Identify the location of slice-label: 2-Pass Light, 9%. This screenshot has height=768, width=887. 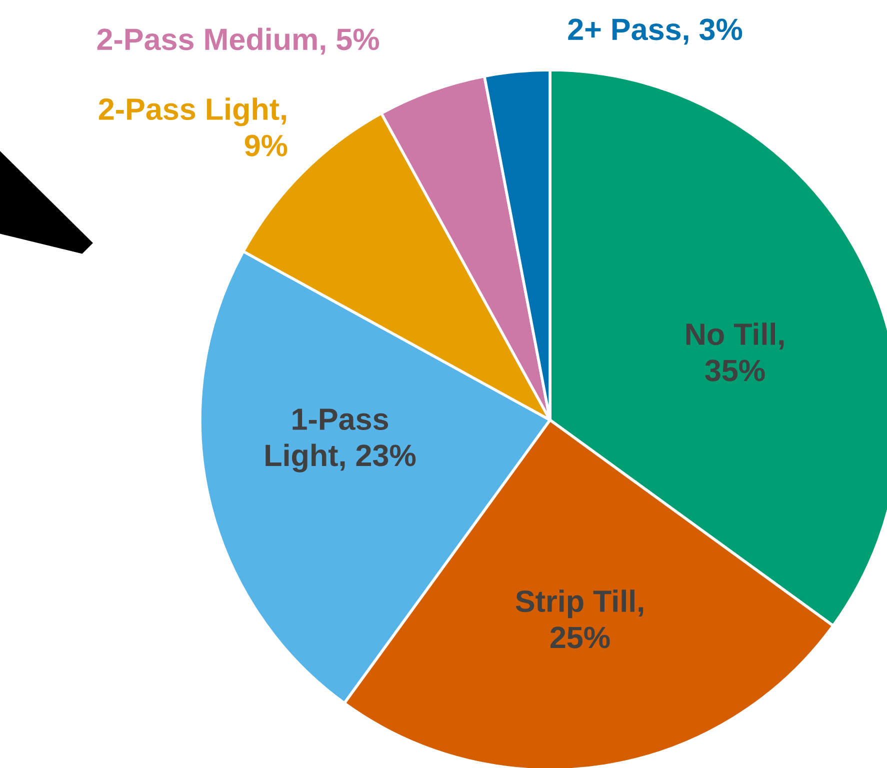
(193, 127).